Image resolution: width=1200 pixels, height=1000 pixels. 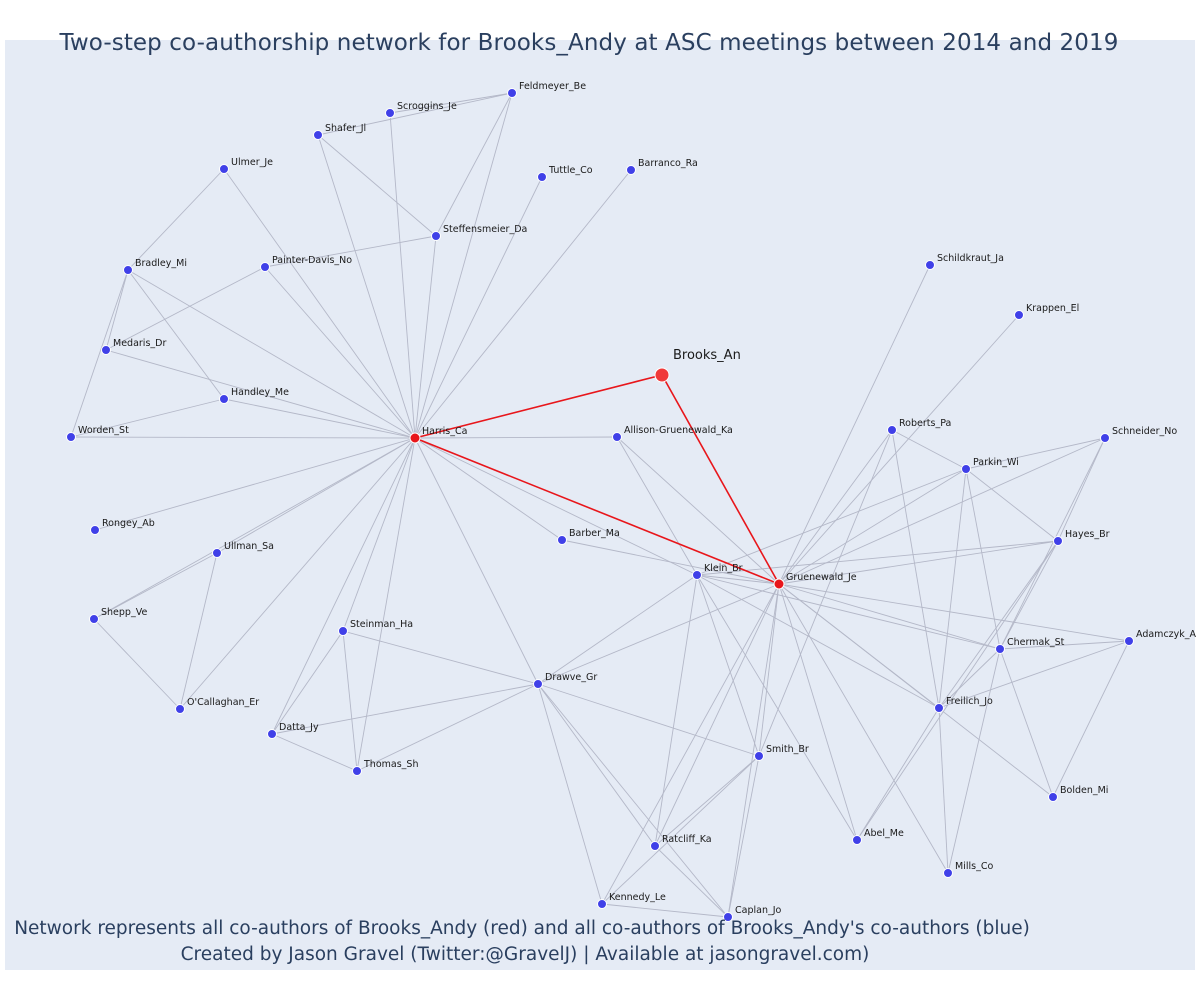 What do you see at coordinates (485, 229) in the screenshot?
I see `node-label-steffensmeier-da: Steffensmeier_Da` at bounding box center [485, 229].